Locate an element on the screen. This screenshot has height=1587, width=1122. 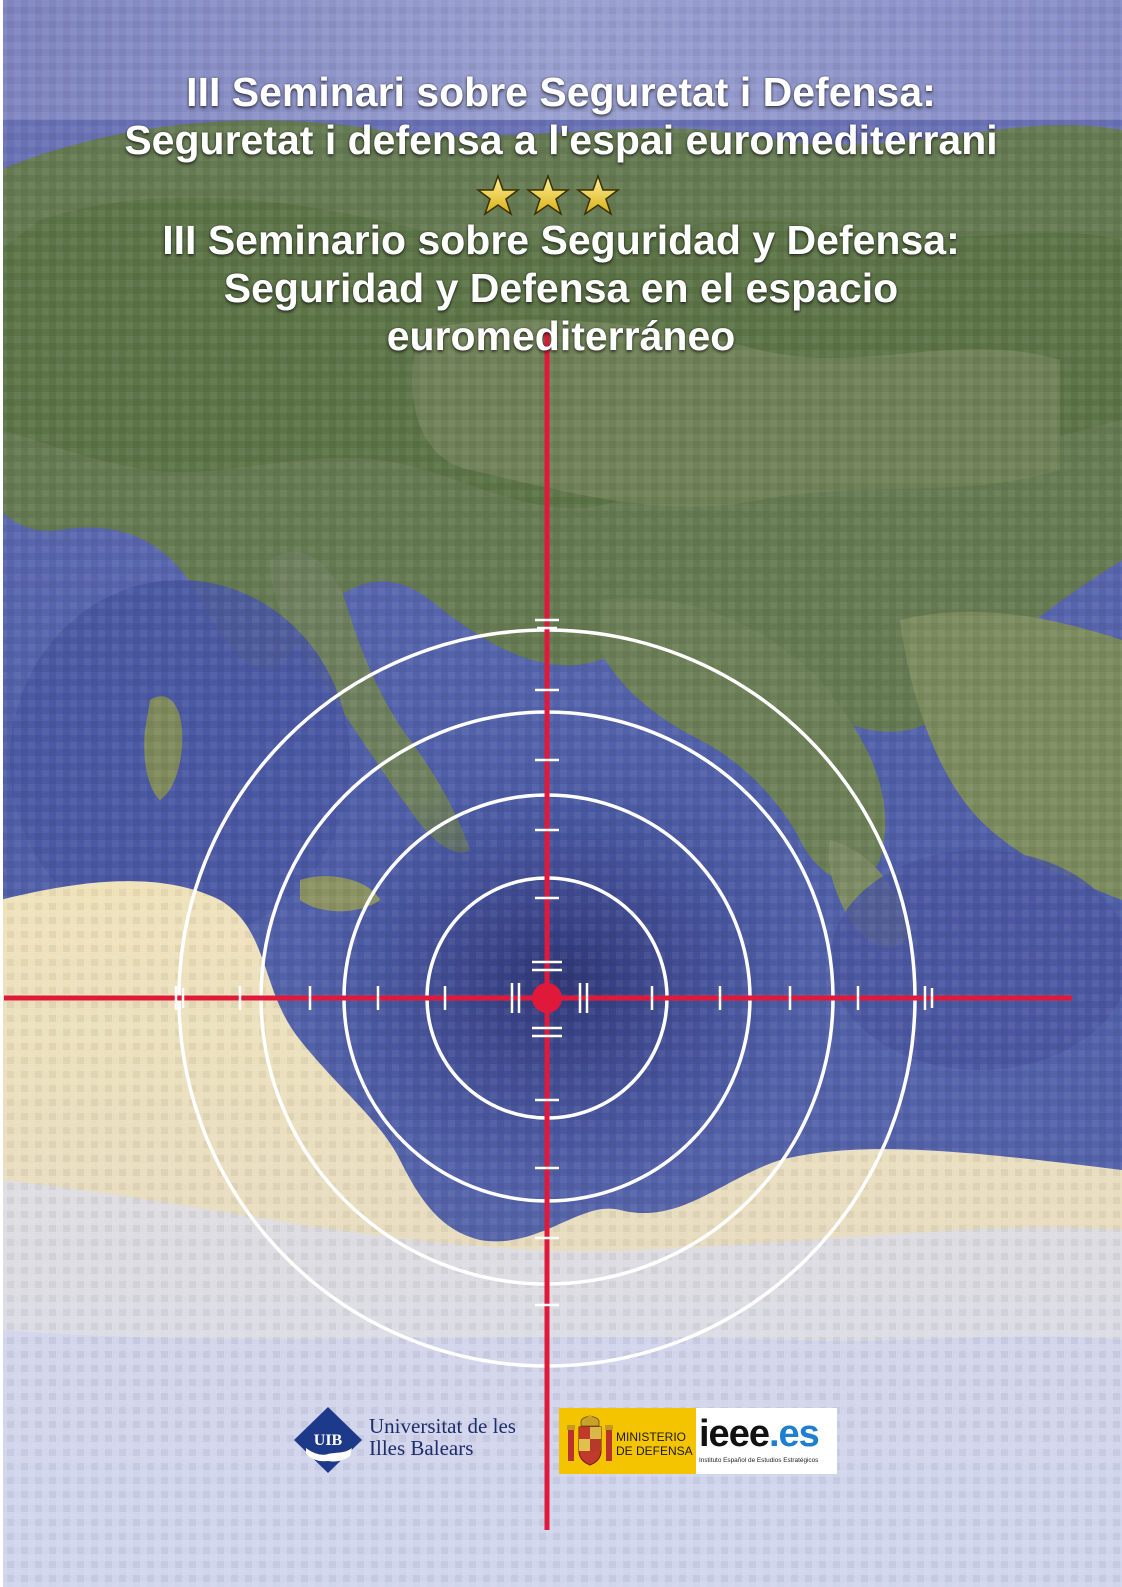
uib-name-line-1: Universitat de les is located at coordinates (442, 1426).